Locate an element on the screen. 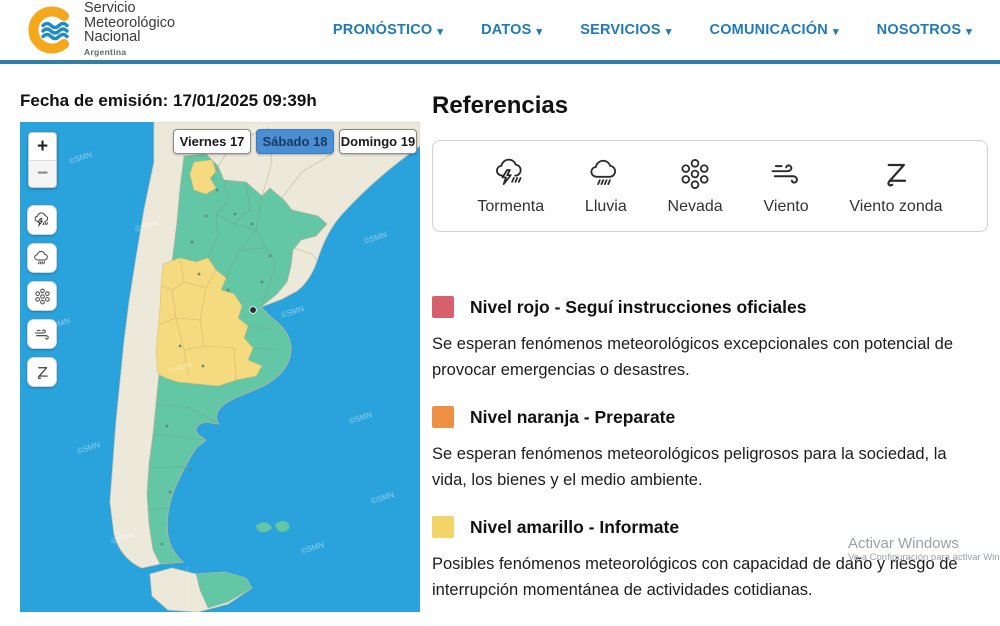 The height and width of the screenshot is (626, 1000). legend-viento-zonda: Viento zonda is located at coordinates (896, 186).